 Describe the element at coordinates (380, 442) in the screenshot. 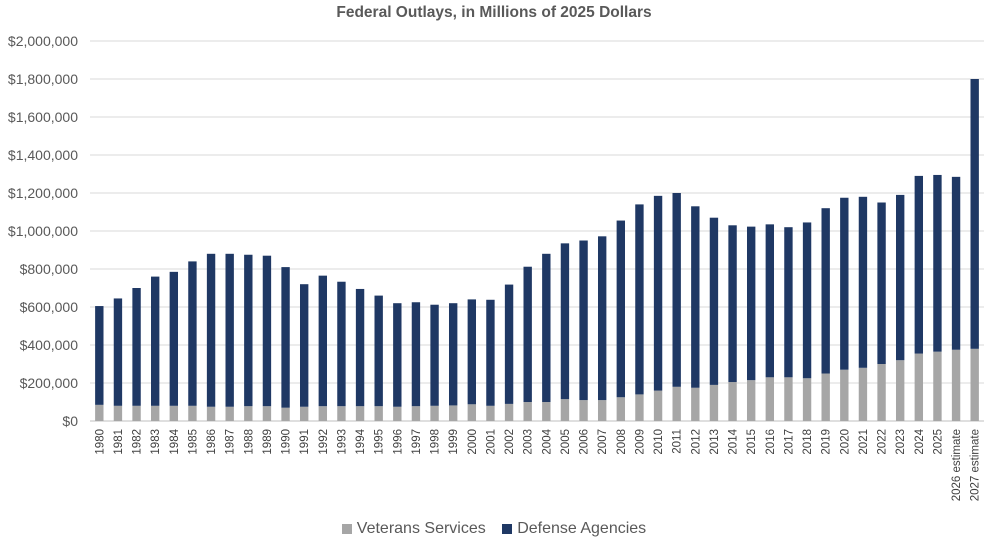

I see `x-tick-label: 1995` at that location.